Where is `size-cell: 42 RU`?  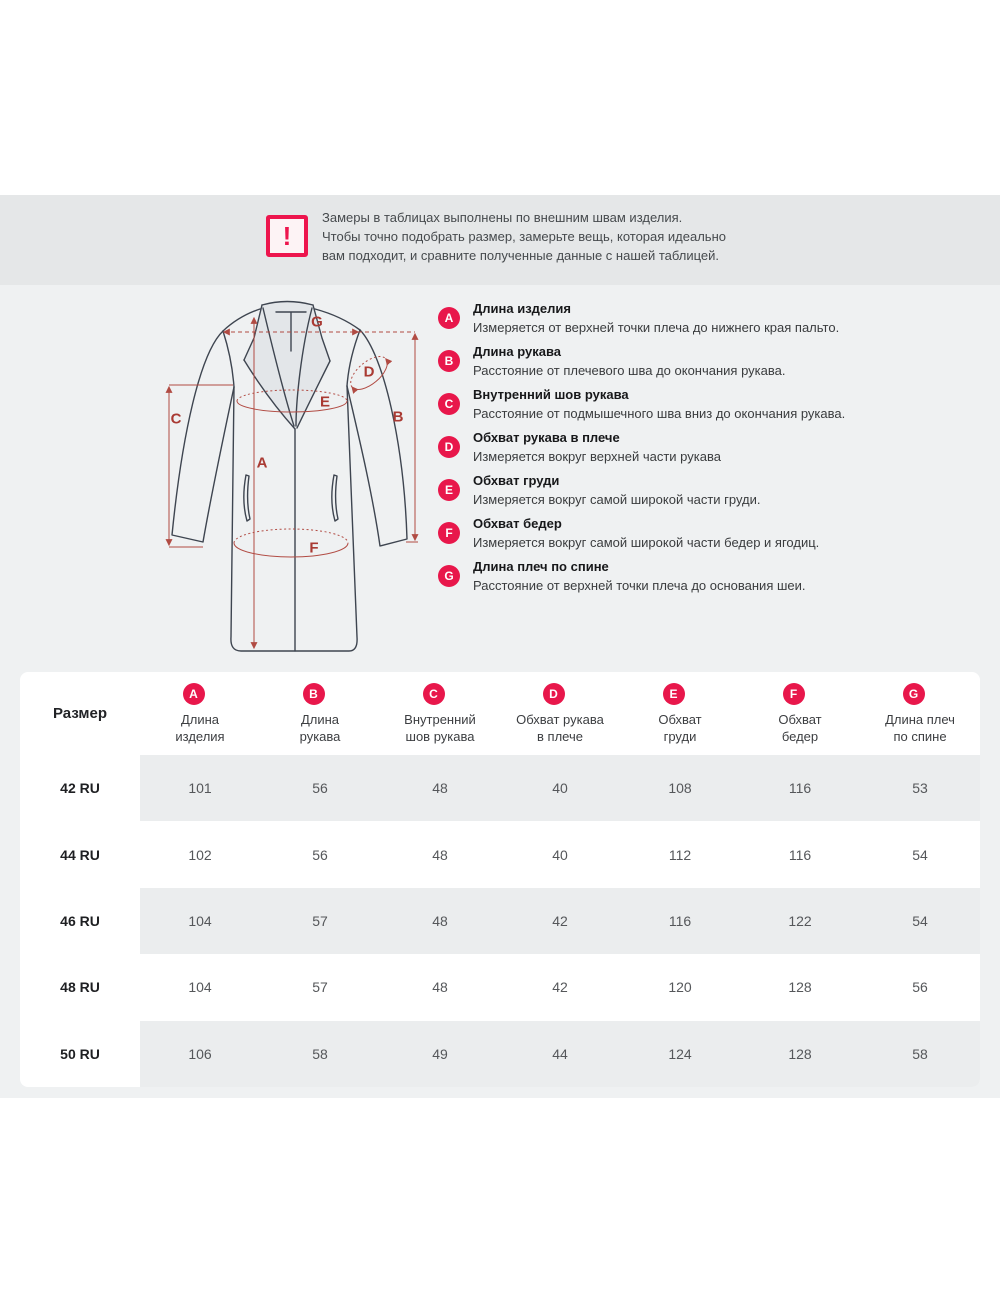
size-cell: 42 RU is located at coordinates (80, 788).